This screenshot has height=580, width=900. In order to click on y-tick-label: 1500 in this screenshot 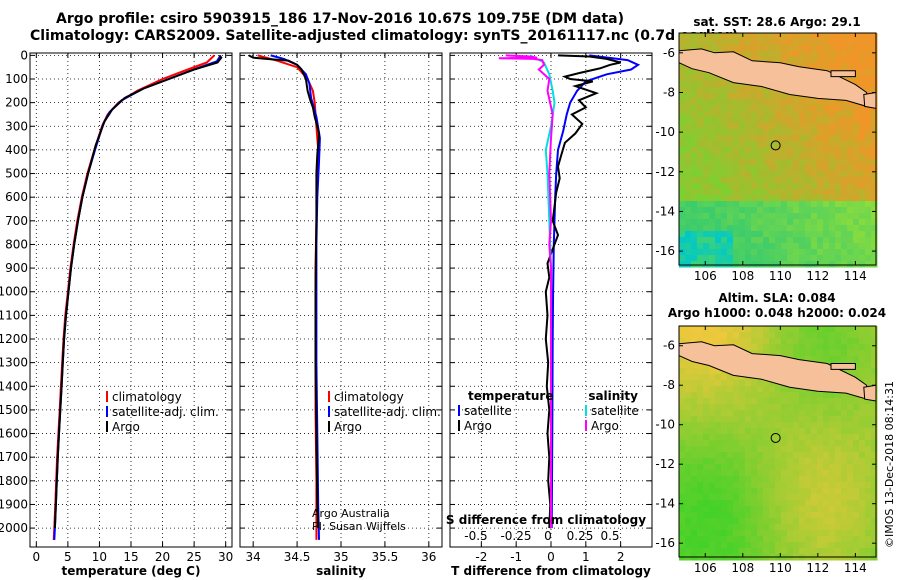, I will do `click(14, 410)`.